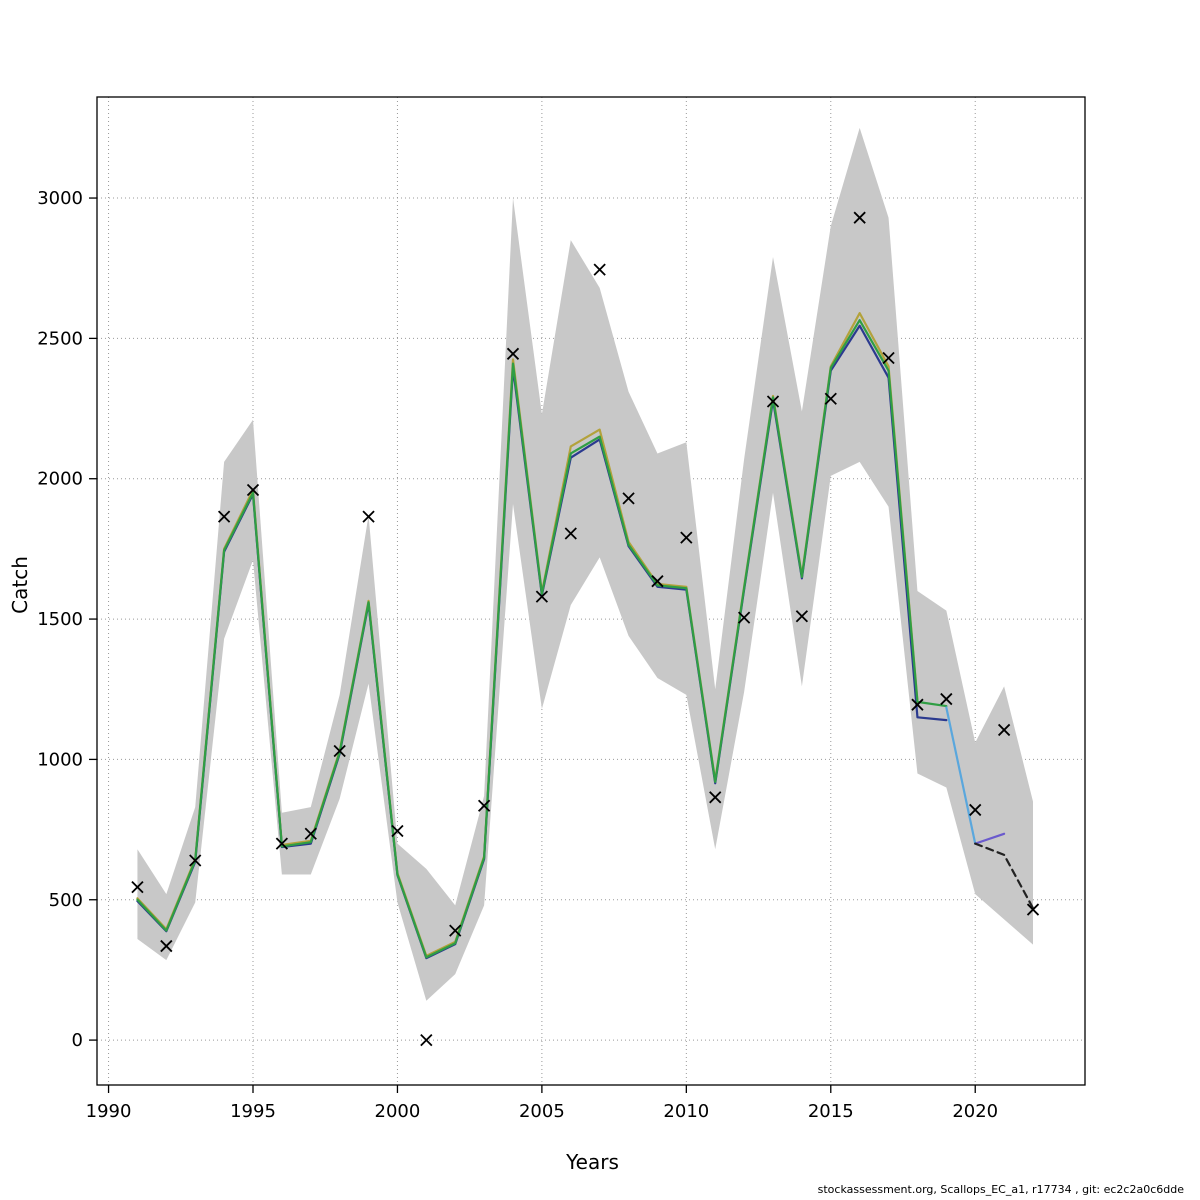 Image resolution: width=1200 pixels, height=1200 pixels. I want to click on y-tick-label: 500, so click(66, 900).